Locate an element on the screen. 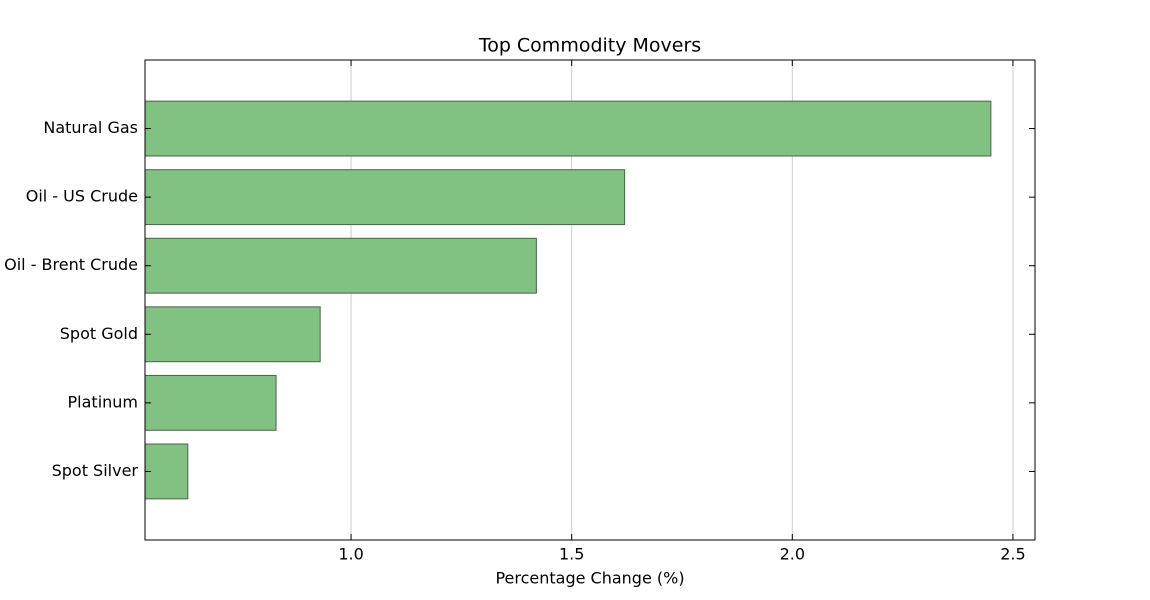 The width and height of the screenshot is (1150, 600). x-tick-label: 1.0 is located at coordinates (350, 554).